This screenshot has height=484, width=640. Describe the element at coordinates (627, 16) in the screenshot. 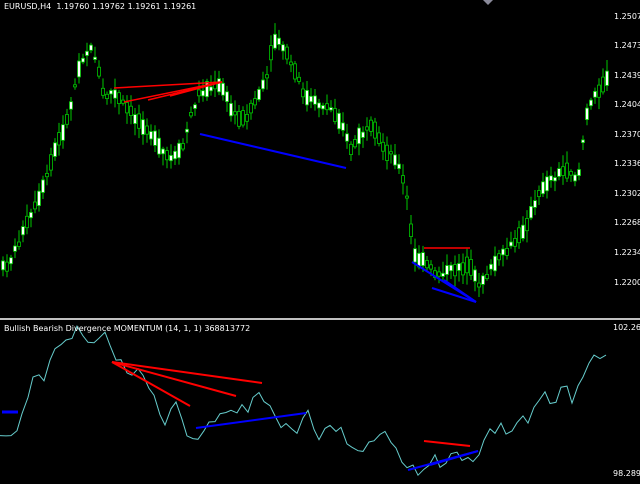

I see `price-axis-label: 1.25070` at that location.